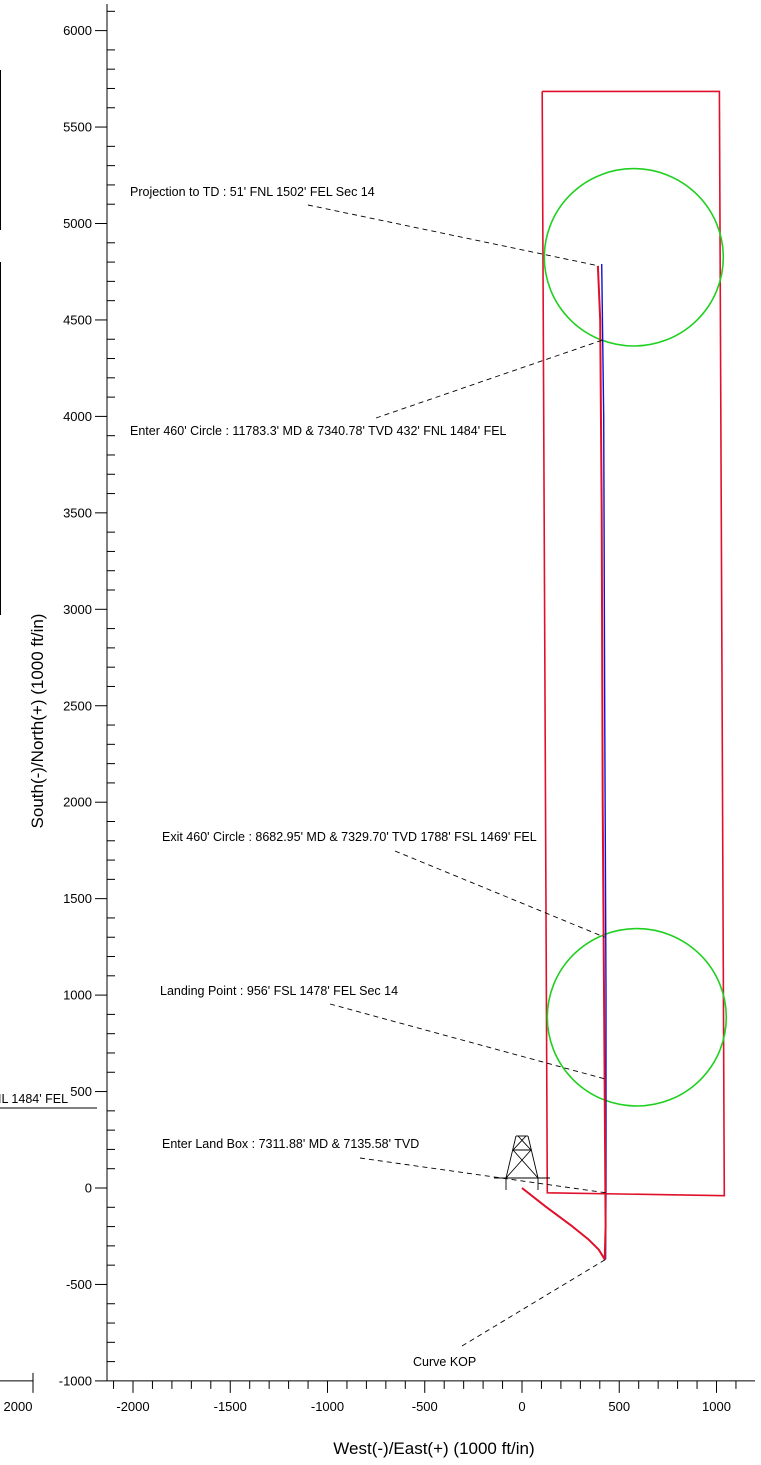  What do you see at coordinates (132, 1406) in the screenshot?
I see `x-tick-label: -2000` at bounding box center [132, 1406].